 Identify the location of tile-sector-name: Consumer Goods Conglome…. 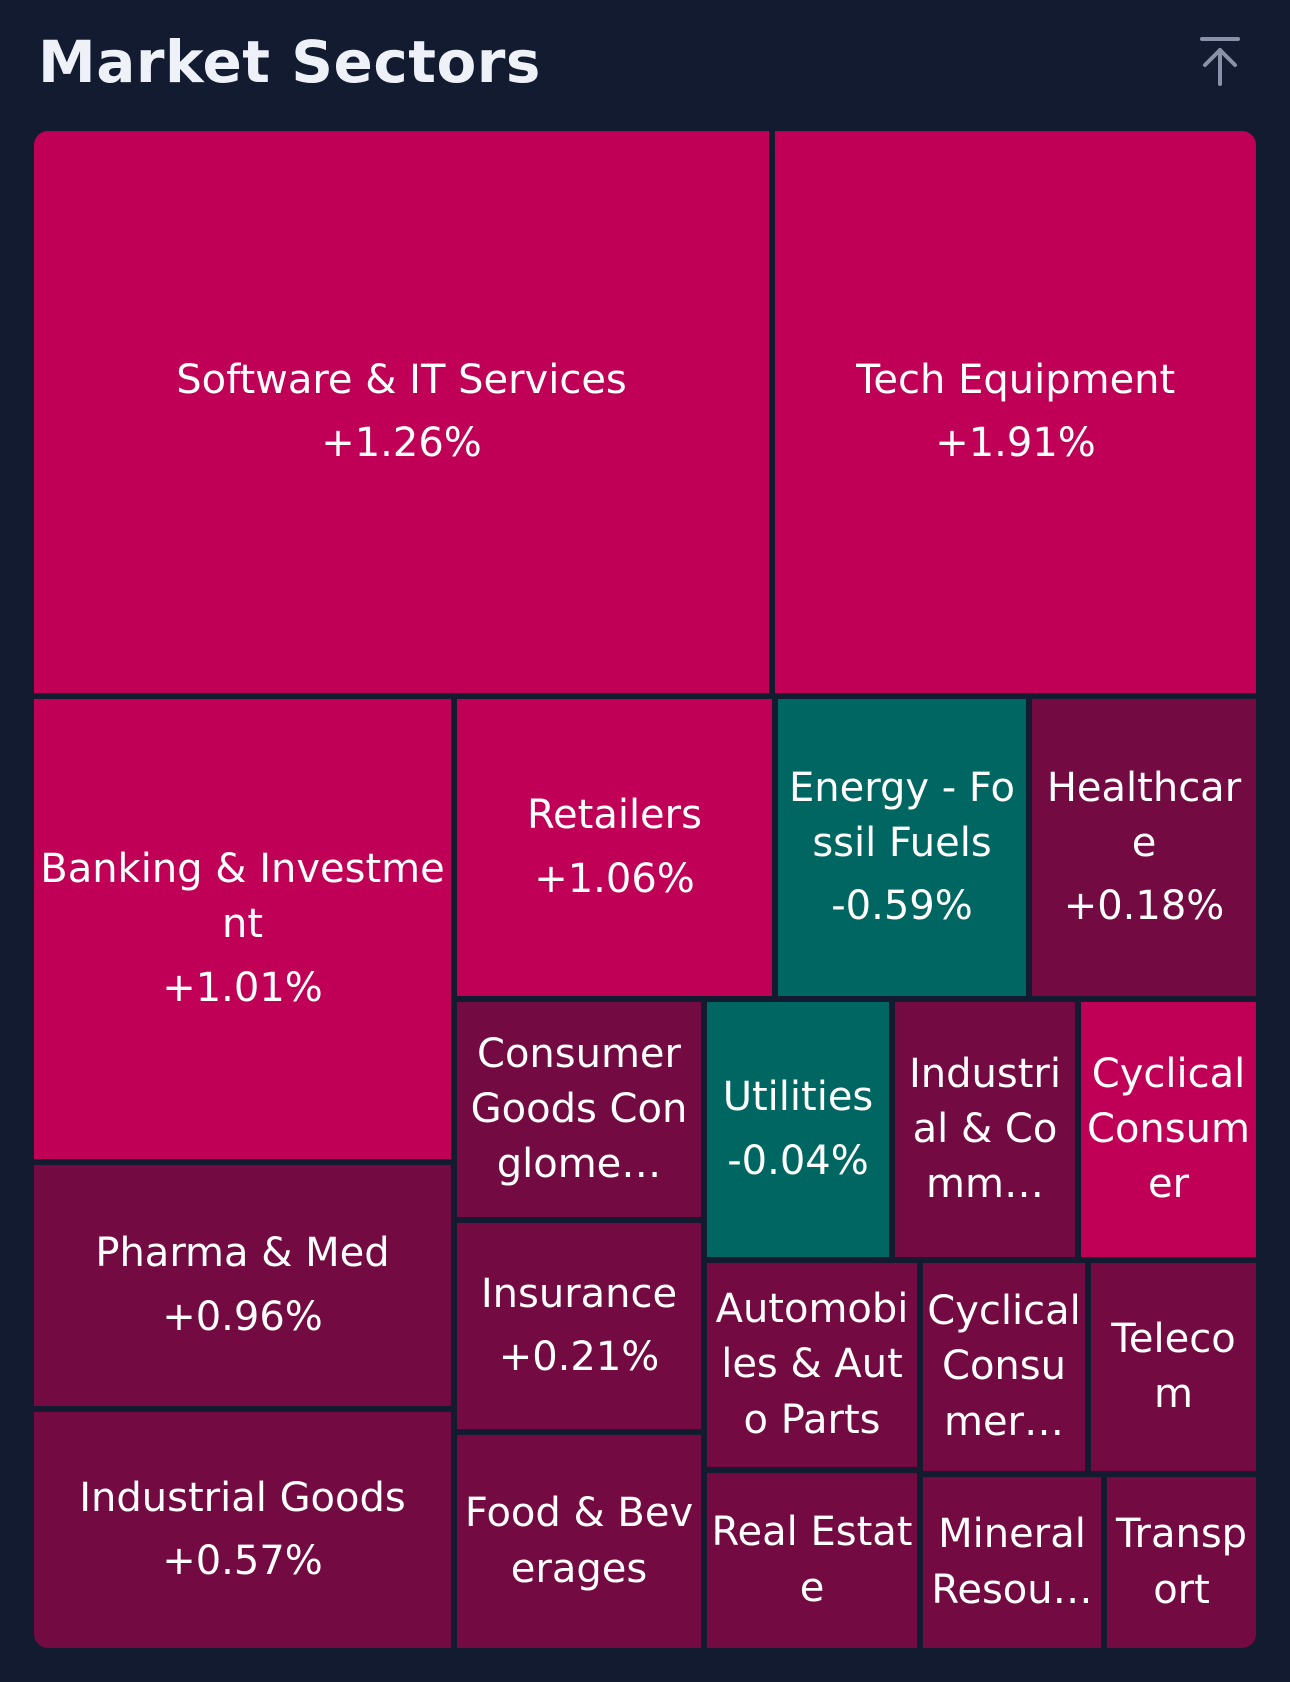
(579, 1109).